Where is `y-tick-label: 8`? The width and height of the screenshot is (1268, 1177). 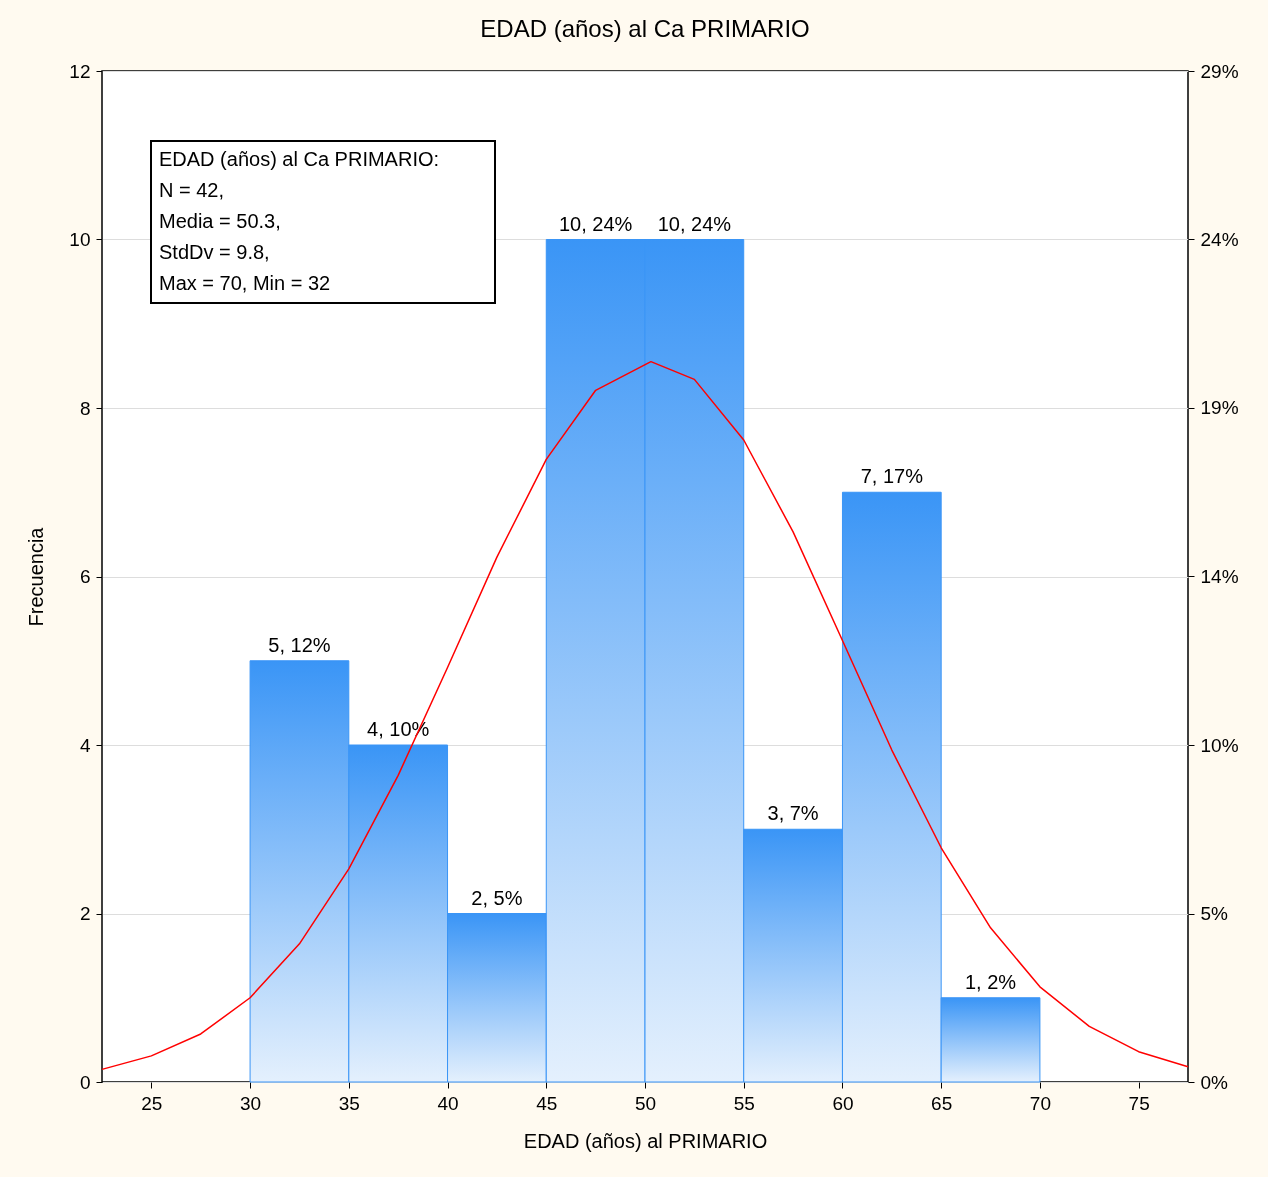
y-tick-label: 8 is located at coordinates (85, 408).